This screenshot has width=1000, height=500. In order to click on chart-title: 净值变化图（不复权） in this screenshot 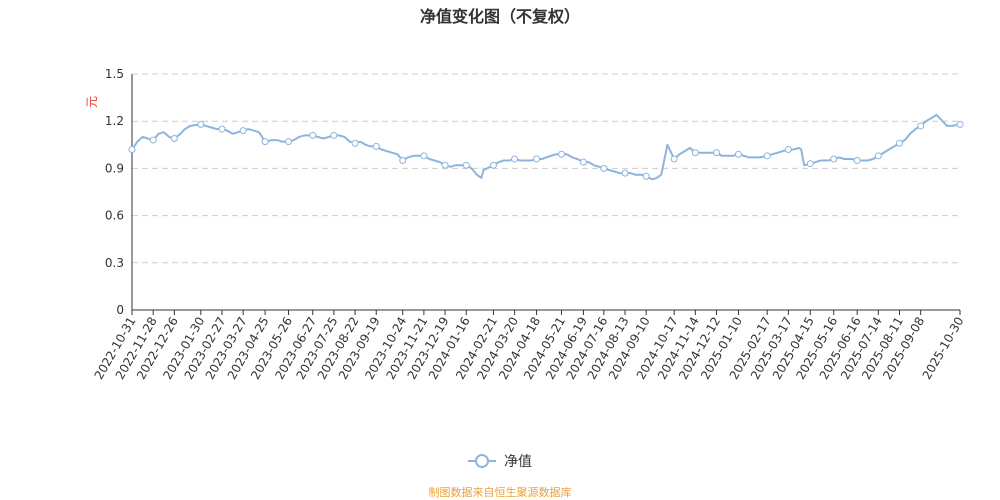, I will do `click(500, 16)`.